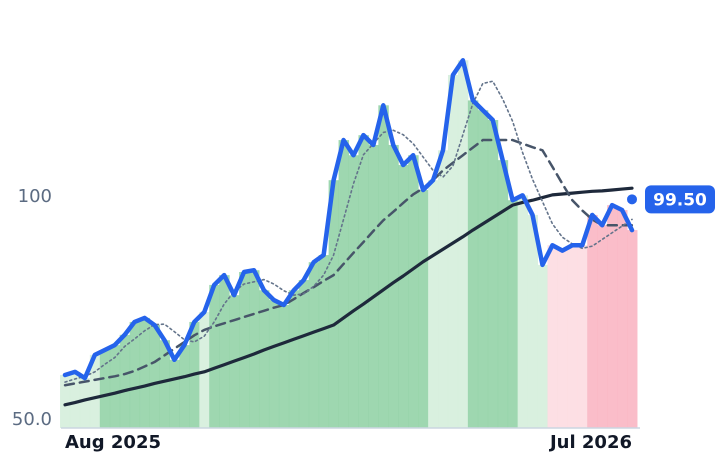 This screenshot has height=464, width=718. What do you see at coordinates (590, 442) in the screenshot?
I see `x-tick-label: Jul 2026` at bounding box center [590, 442].